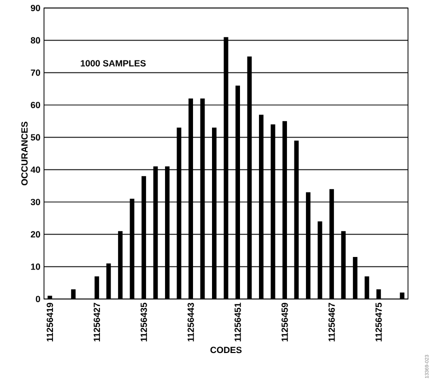 The height and width of the screenshot is (386, 435). Describe the element at coordinates (191, 322) in the screenshot. I see `x-tick-label: 11256443` at that location.